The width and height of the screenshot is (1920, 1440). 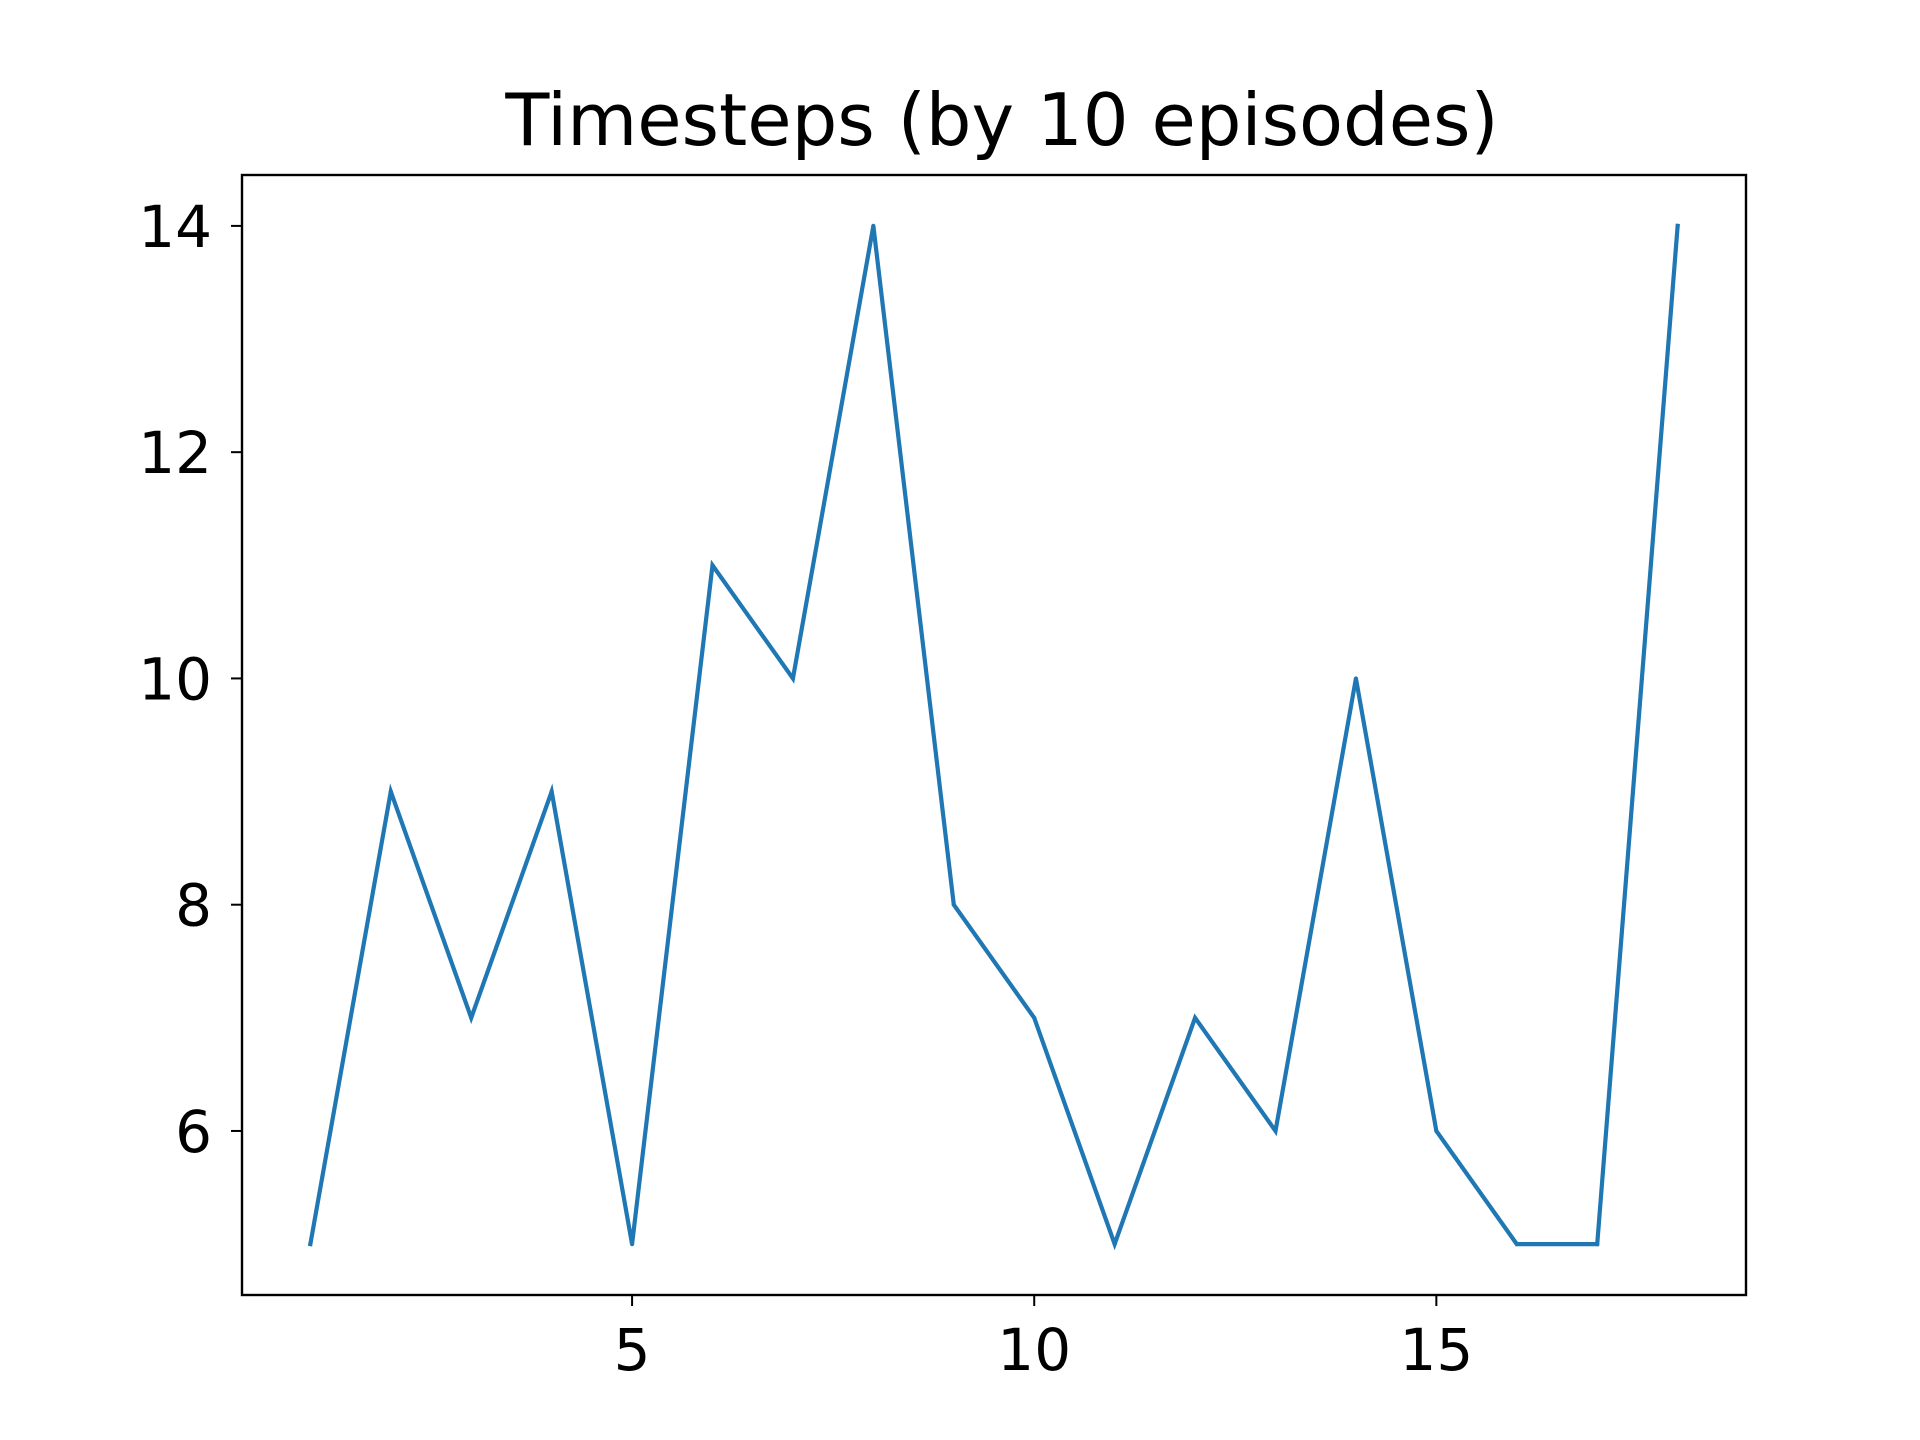 I want to click on x-tick-label: 5, so click(x=632, y=1350).